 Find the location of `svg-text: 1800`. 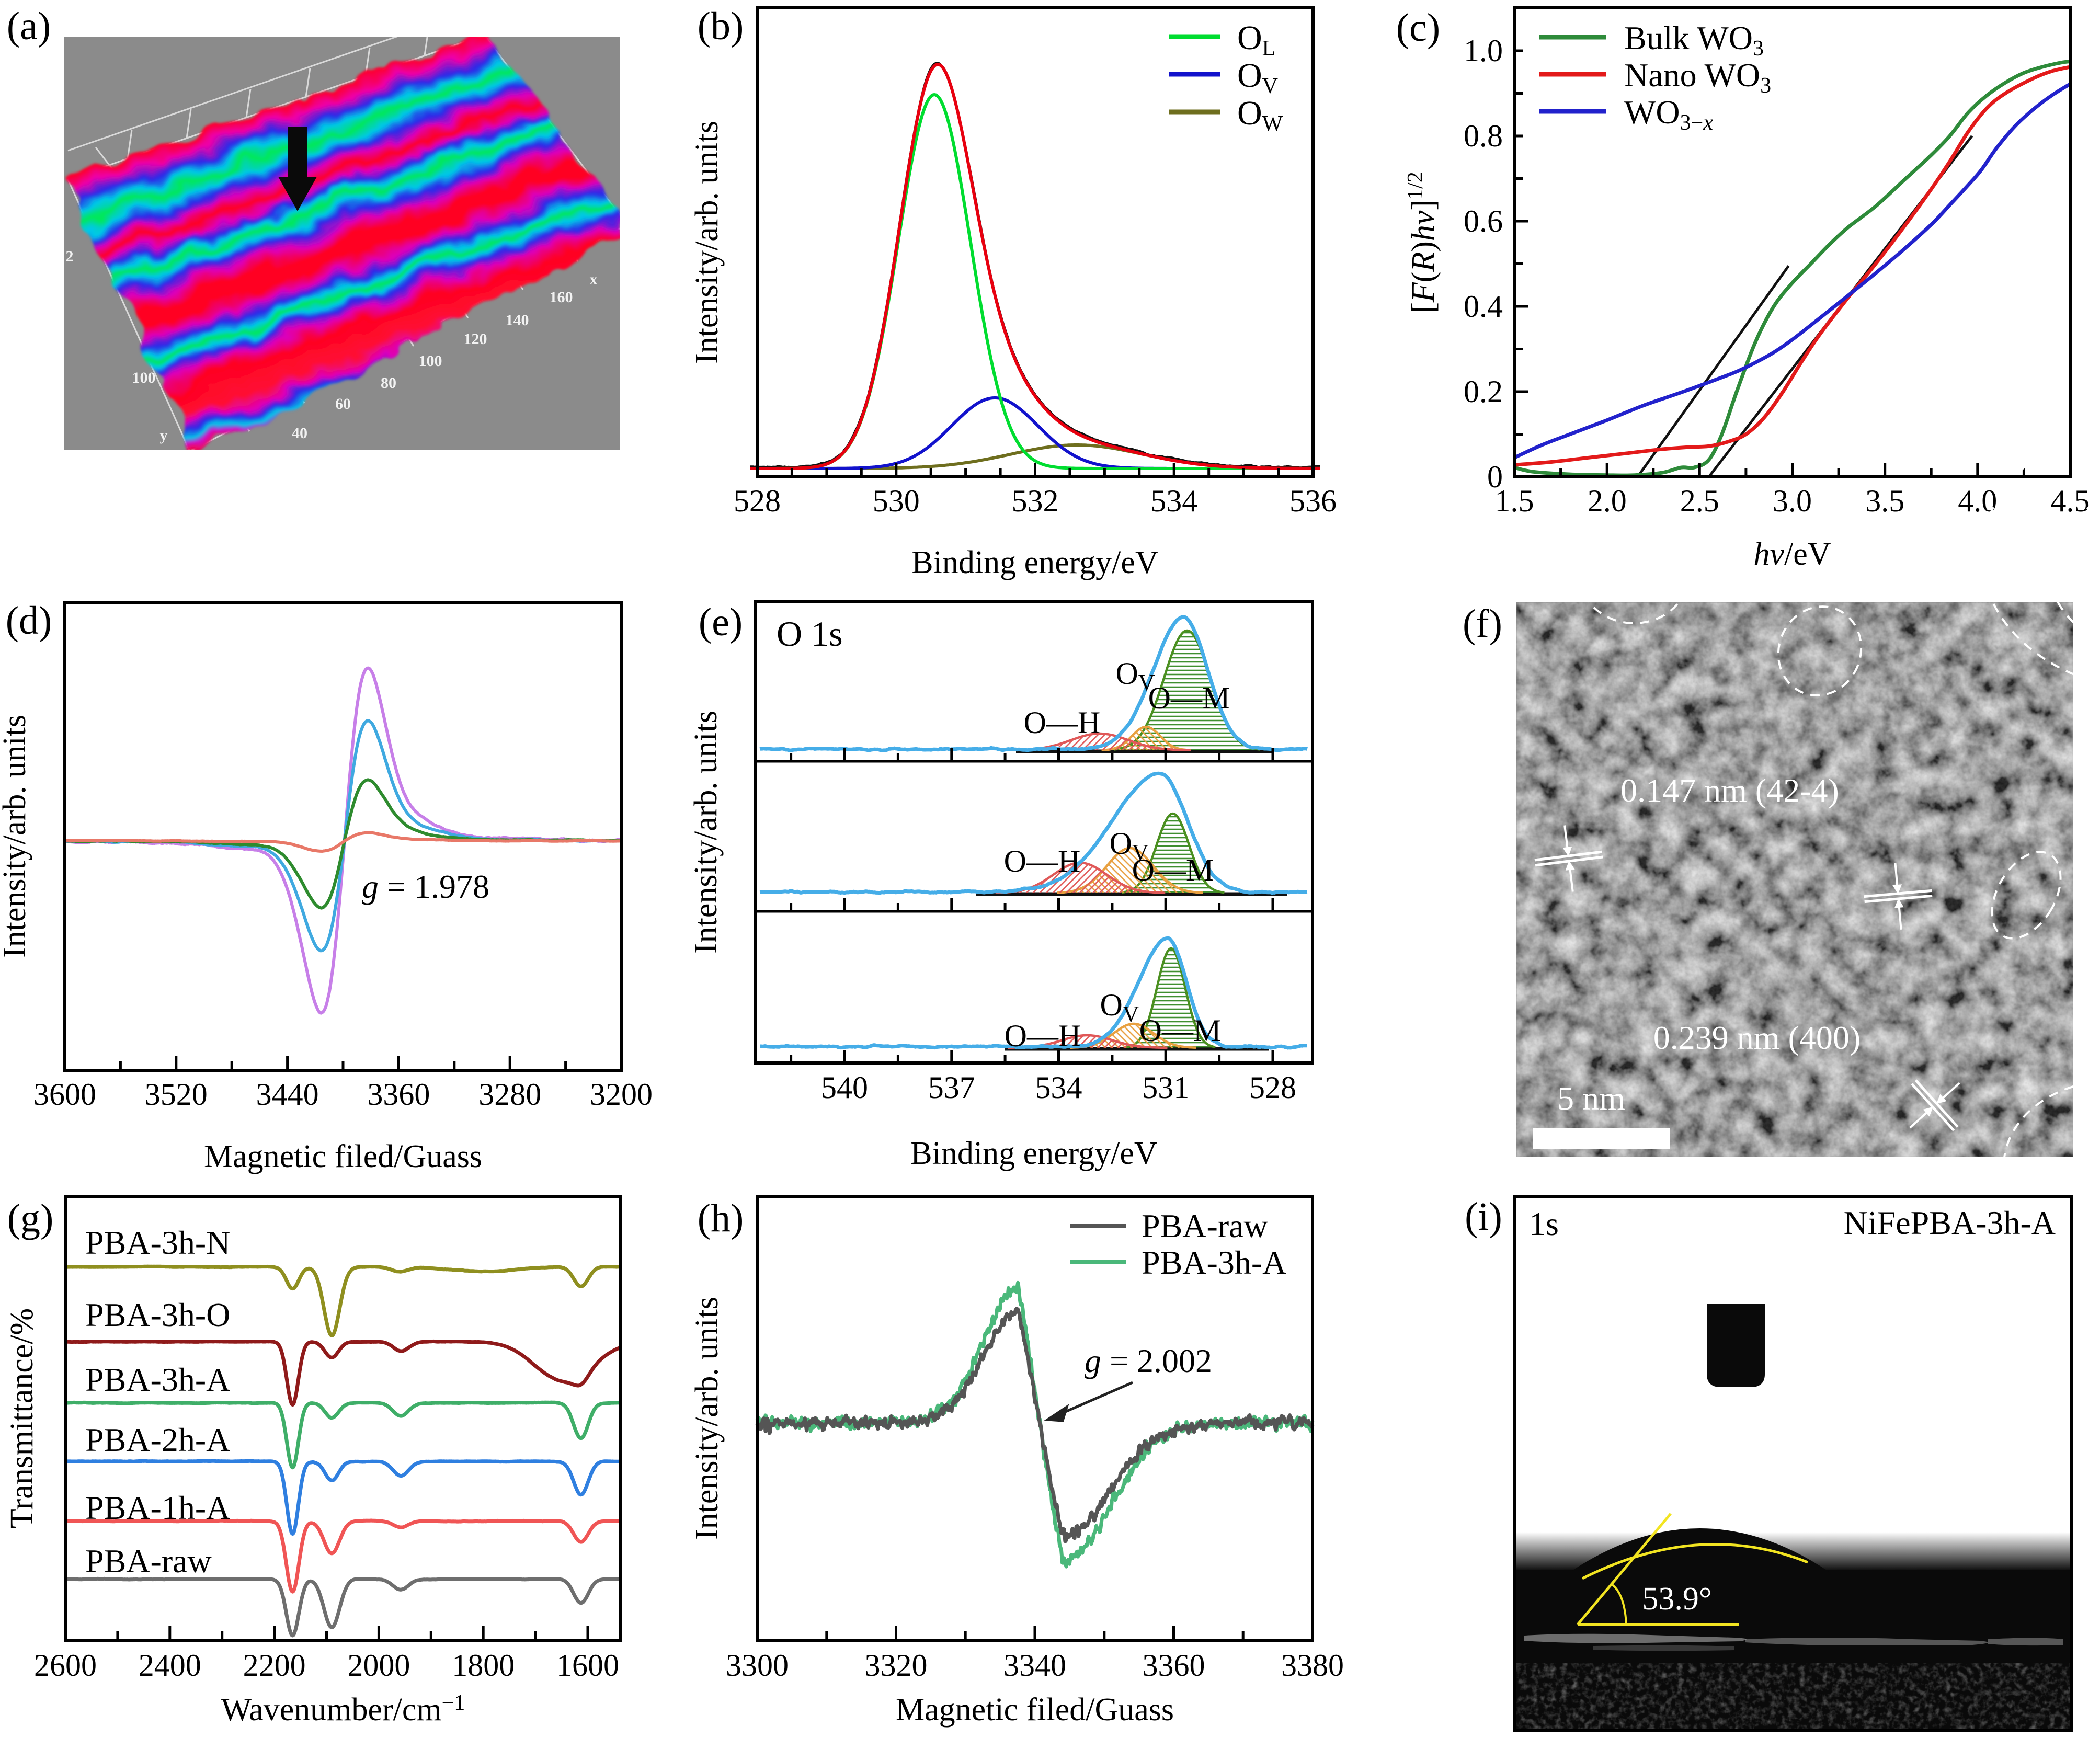

svg-text: 1800 is located at coordinates (483, 1665).